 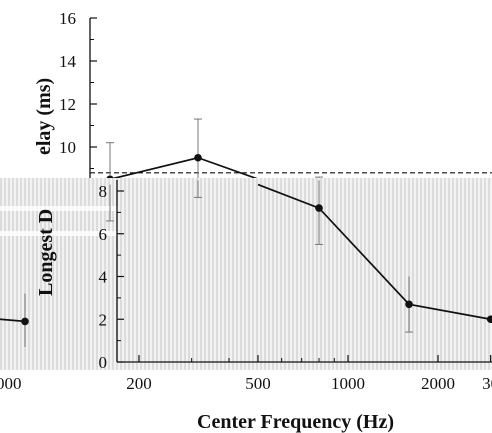 I want to click on top-y-axis-title: elay (ms), so click(x=44, y=116).